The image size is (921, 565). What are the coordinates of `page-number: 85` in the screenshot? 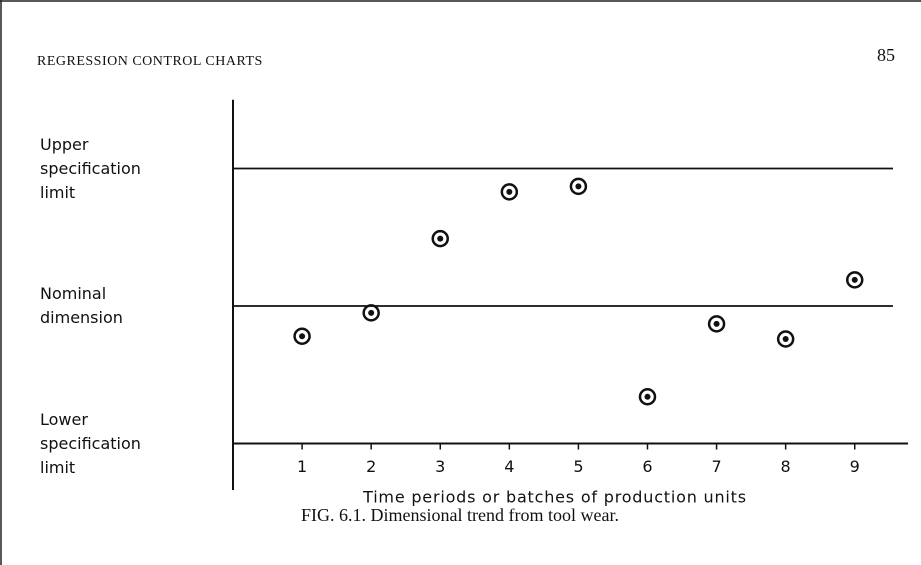 It's located at (886, 55).